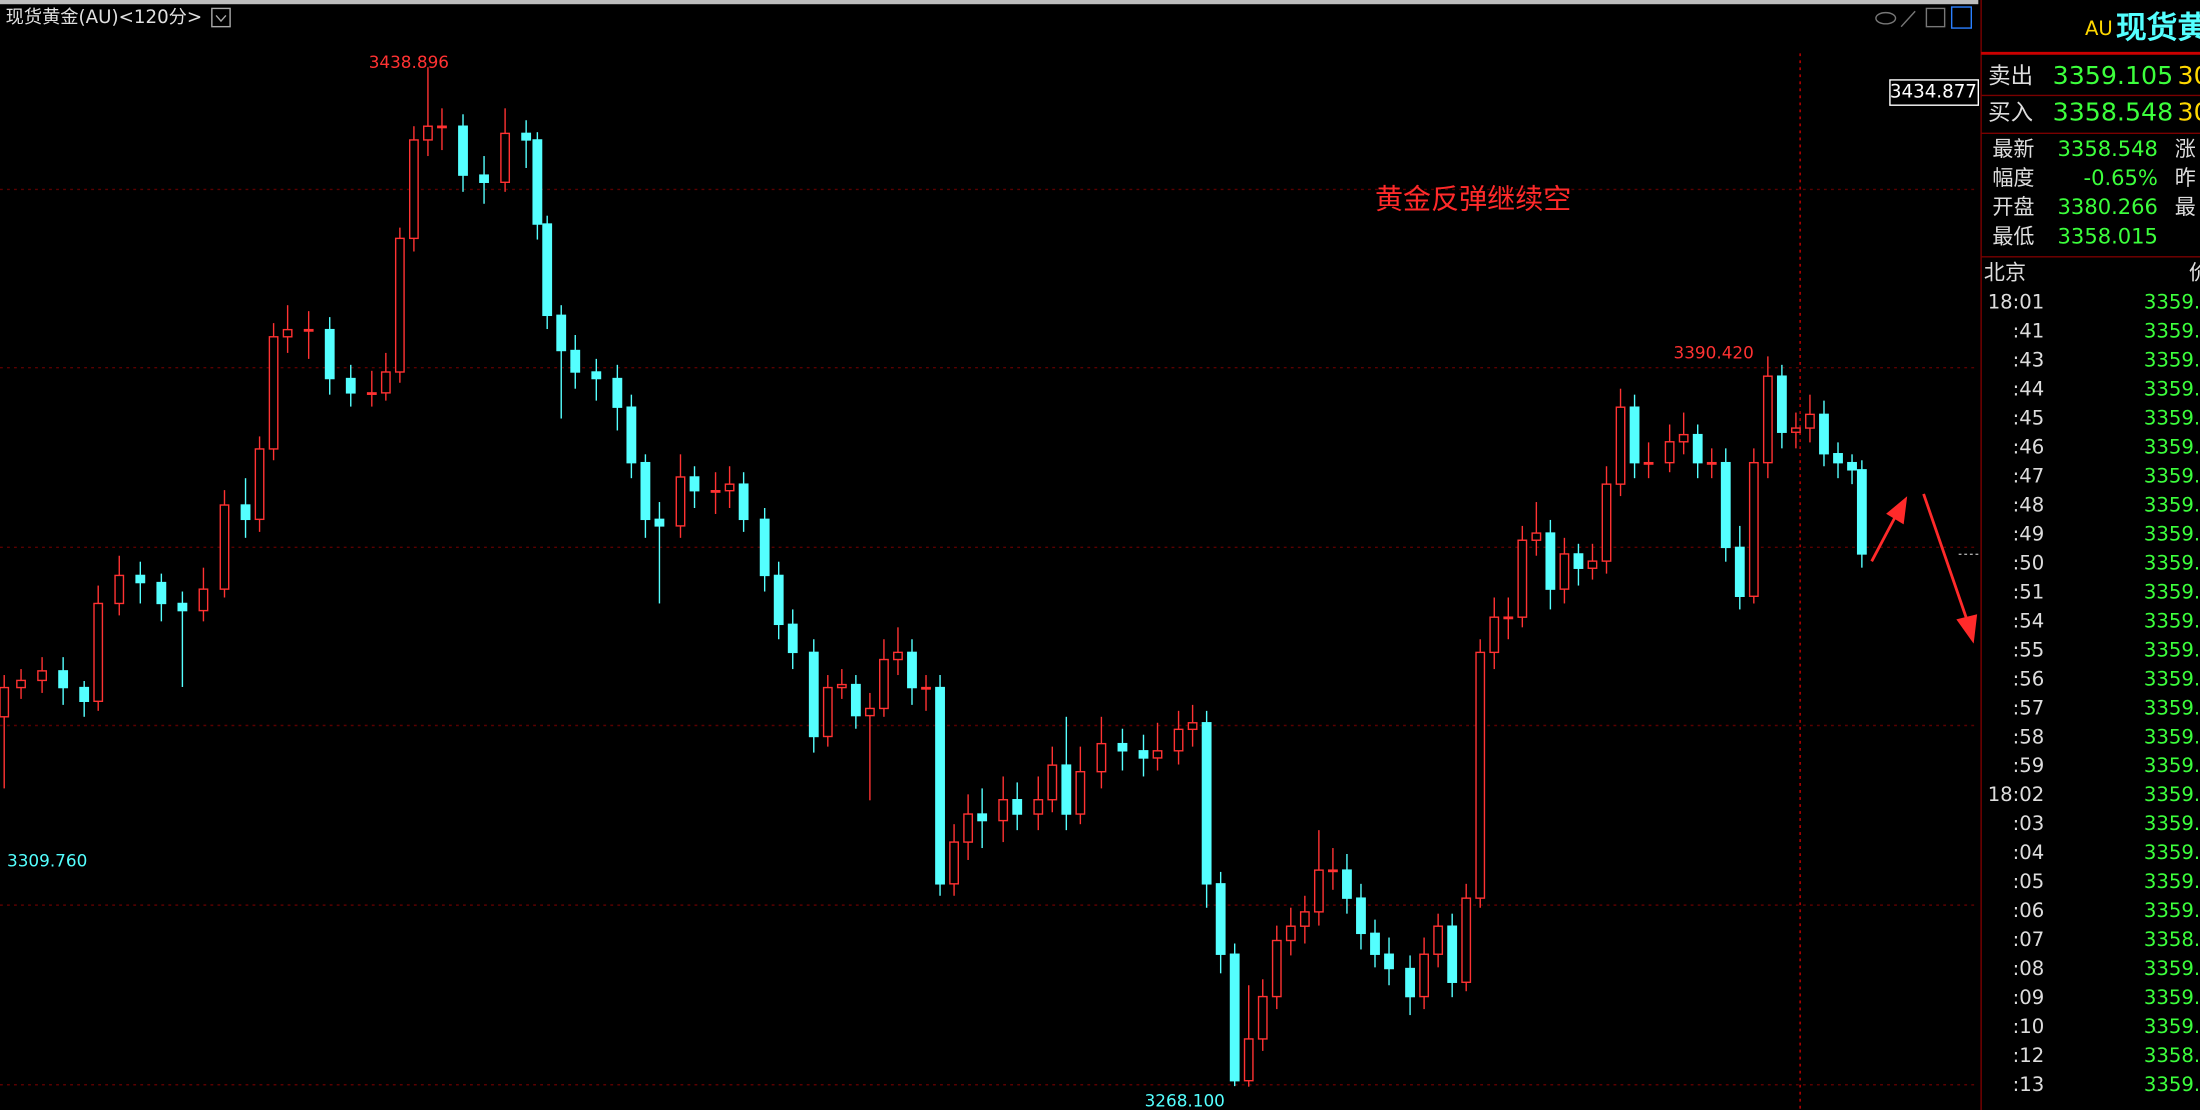 Image resolution: width=2200 pixels, height=1110 pixels. Describe the element at coordinates (2029, 968) in the screenshot. I see `tick-time: :08` at that location.